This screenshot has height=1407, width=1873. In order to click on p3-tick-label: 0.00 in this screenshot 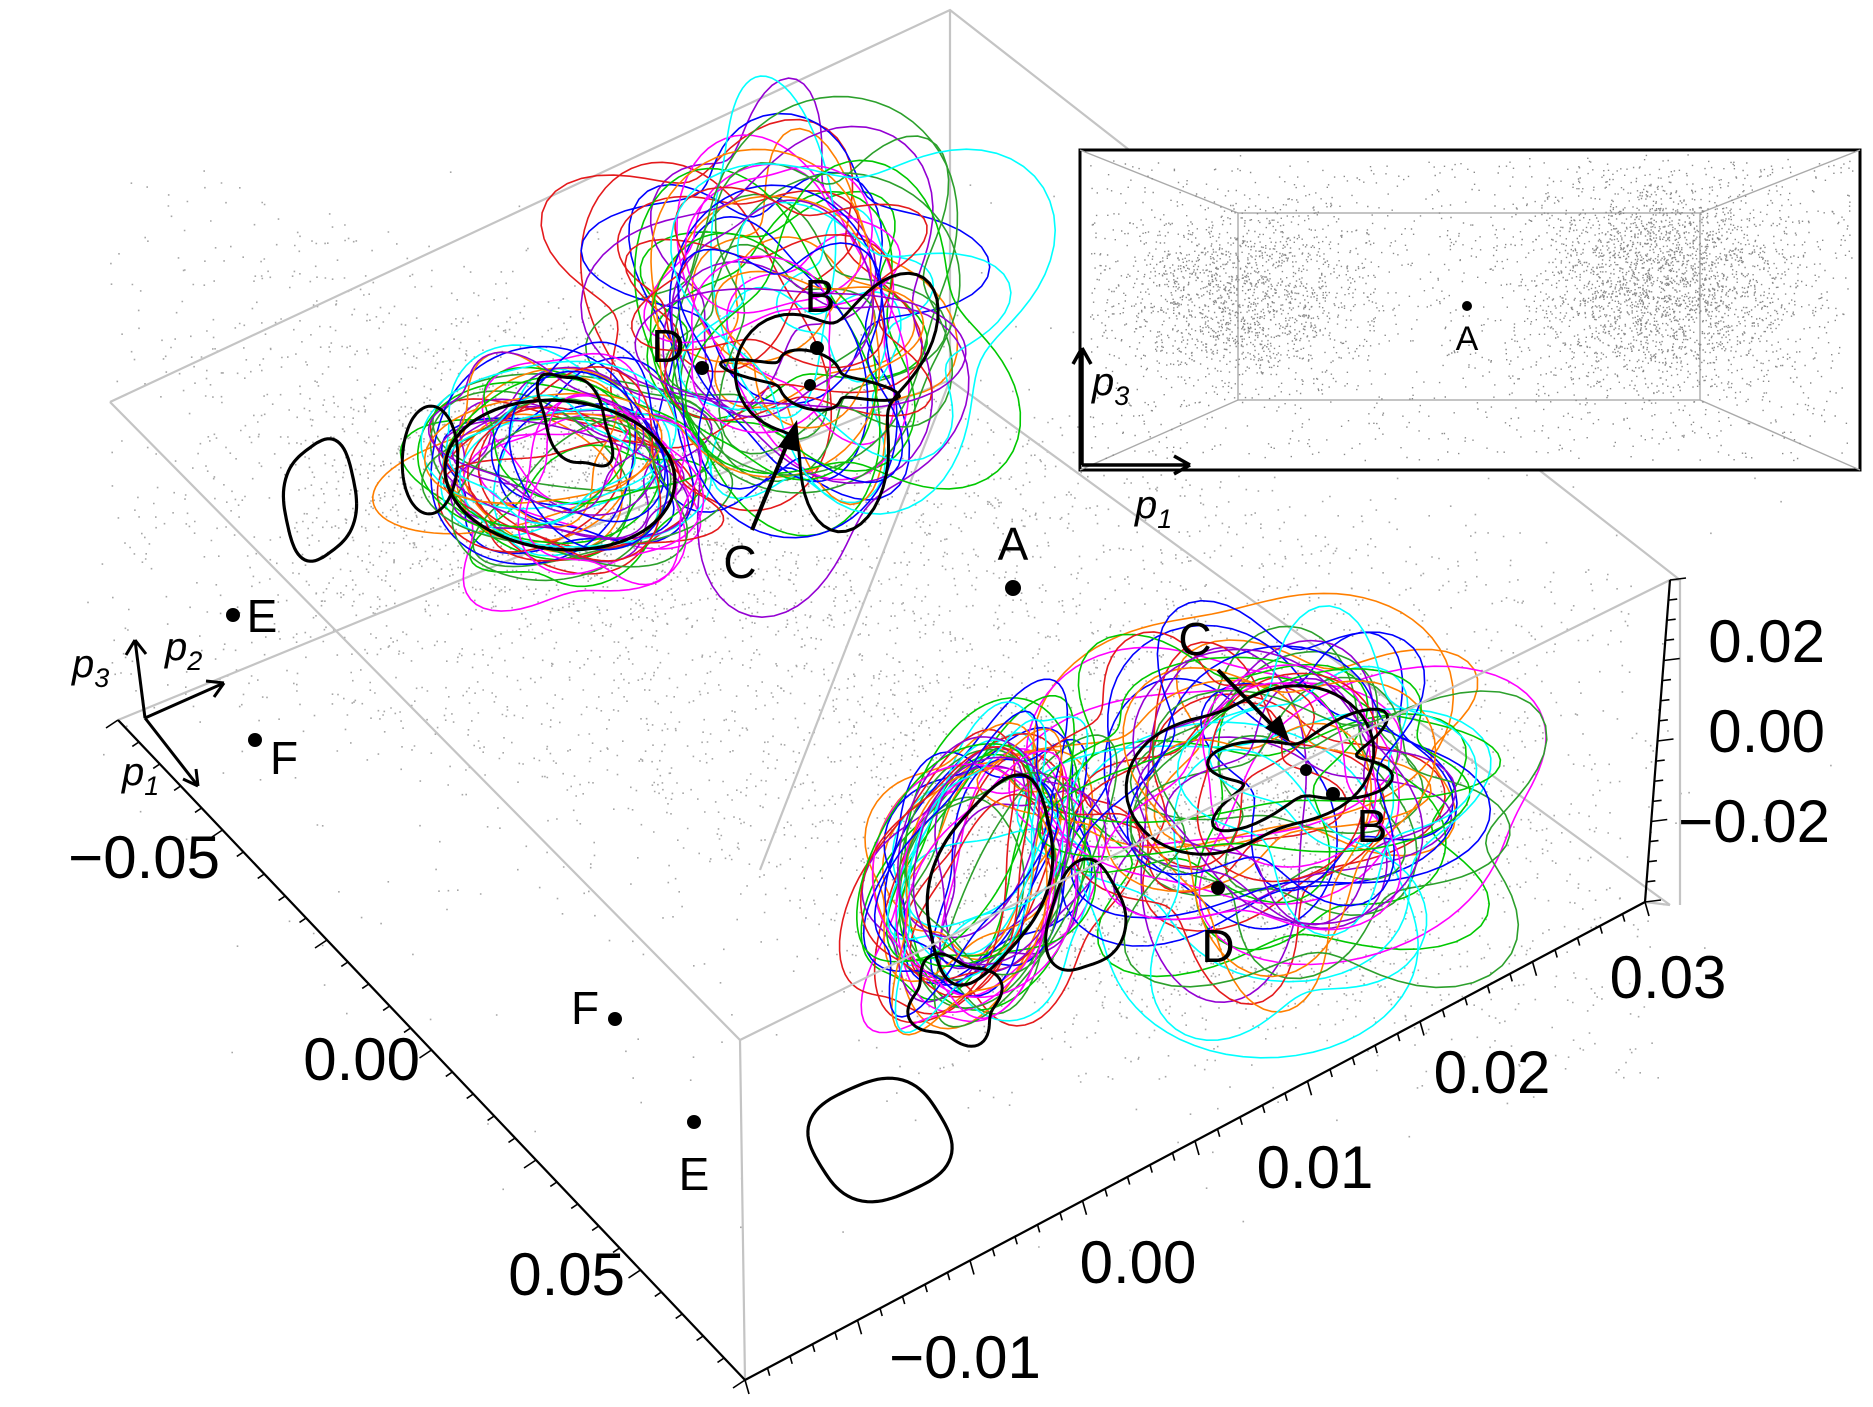, I will do `click(1766, 731)`.